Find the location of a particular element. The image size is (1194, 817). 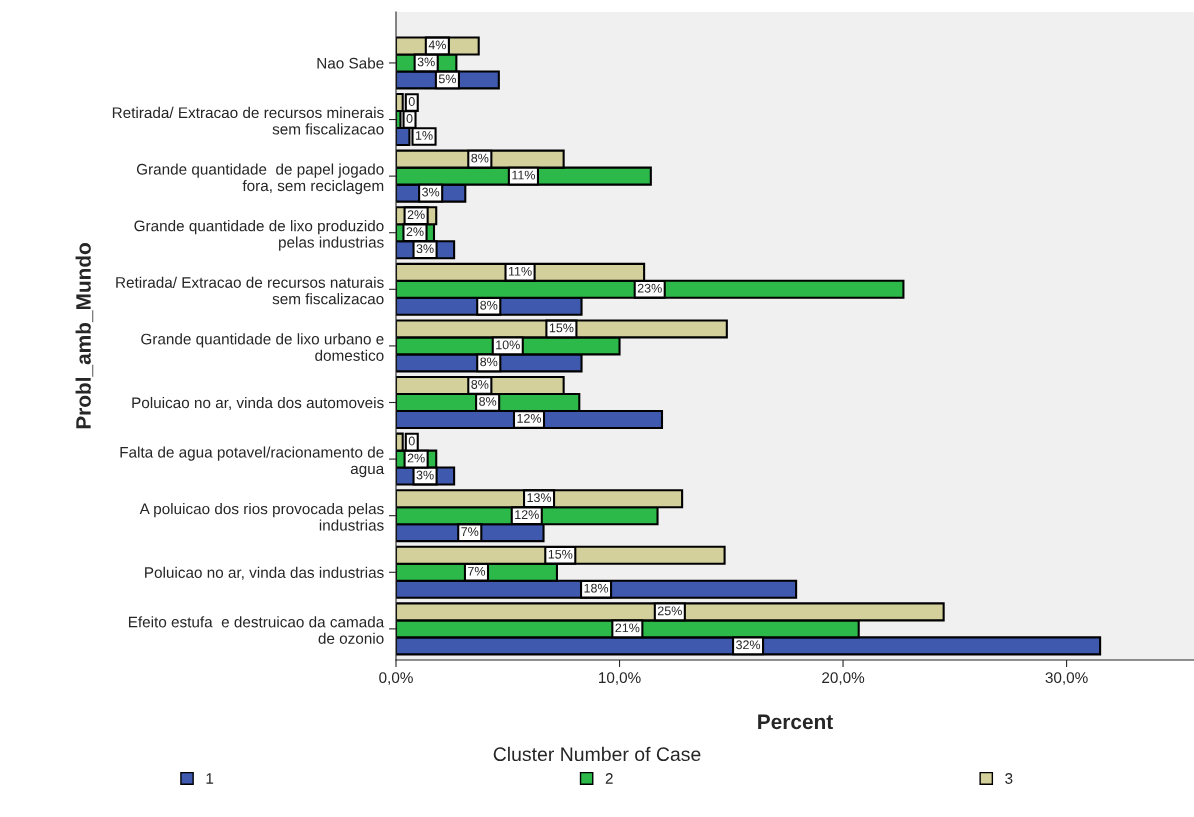

x-tick-label: 30,0% is located at coordinates (1066, 678).